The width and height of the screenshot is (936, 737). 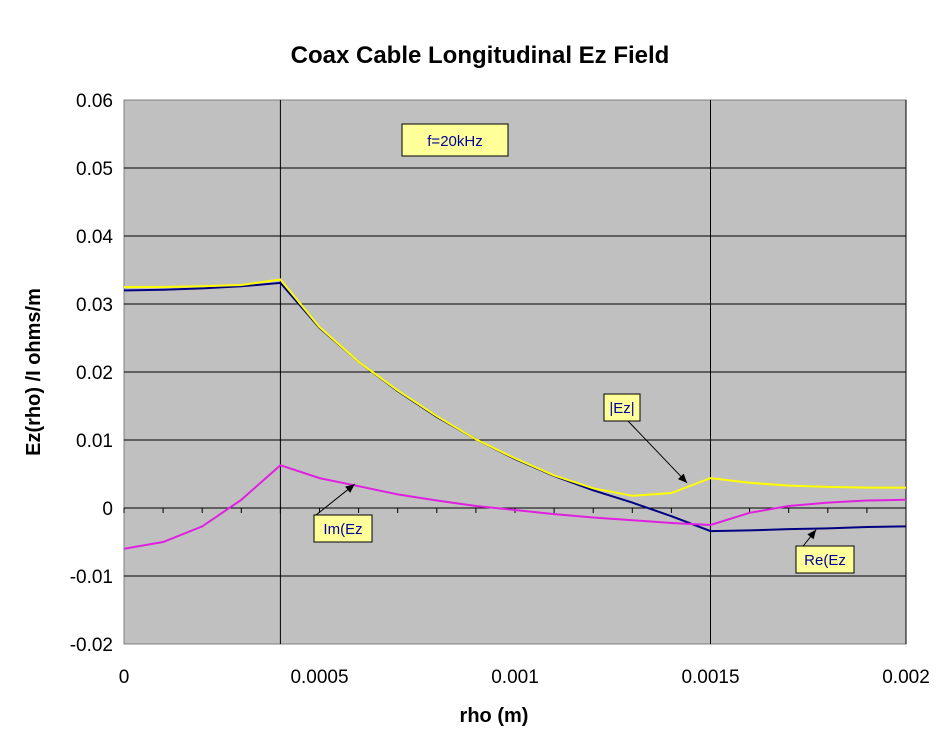 I want to click on label-re-ez-text: Re(Ez, so click(x=825, y=560).